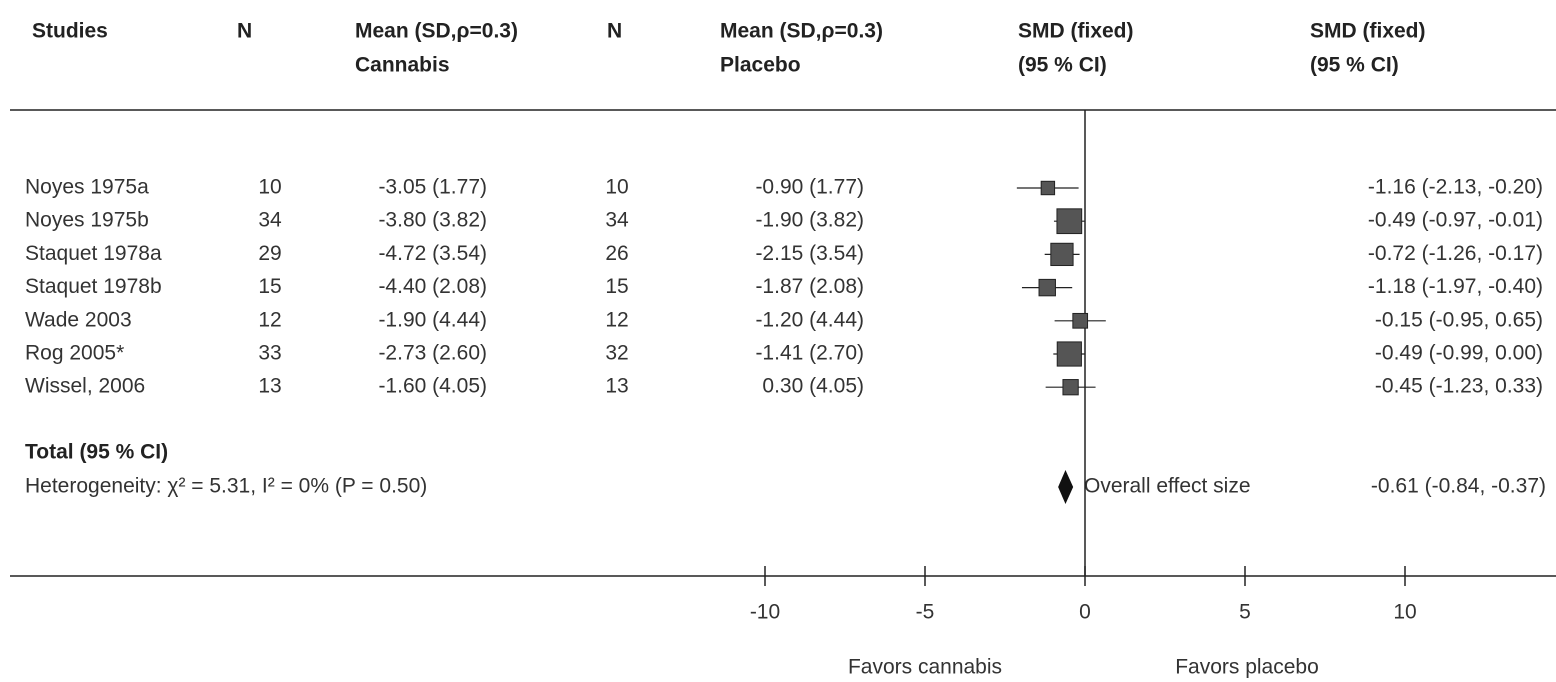 The image size is (1556, 682). I want to click on mean-cannabis: -1.90 (4.44), so click(432, 319).